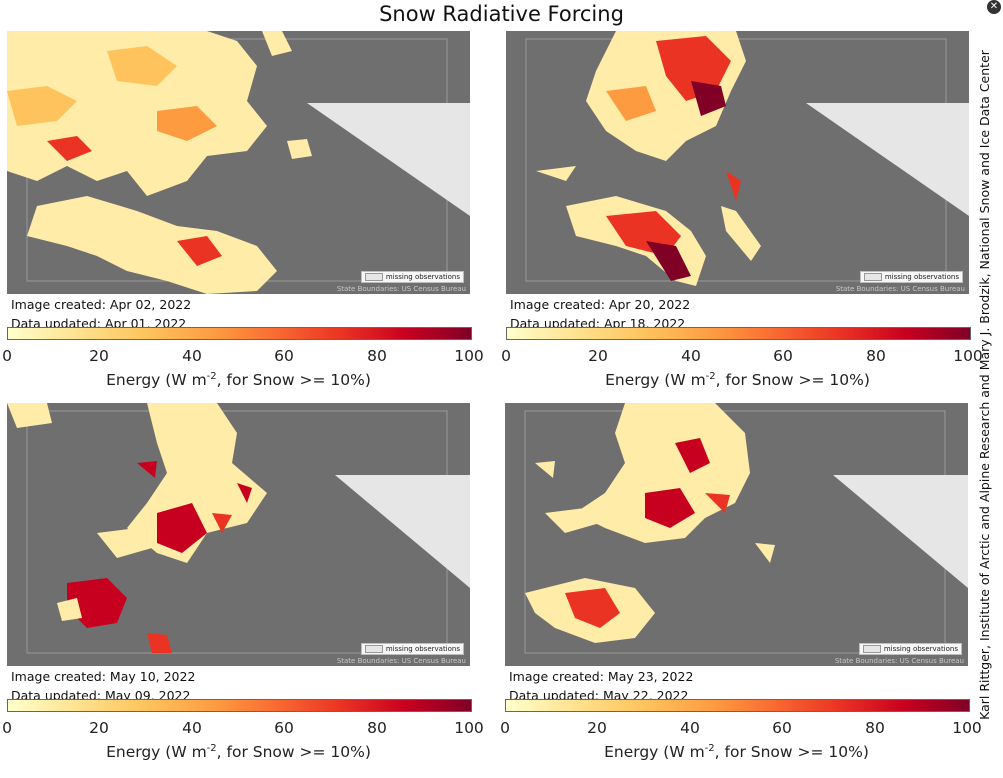  Describe the element at coordinates (103, 676) in the screenshot. I see `image-created-date: Image created: May 10, 2022` at that location.